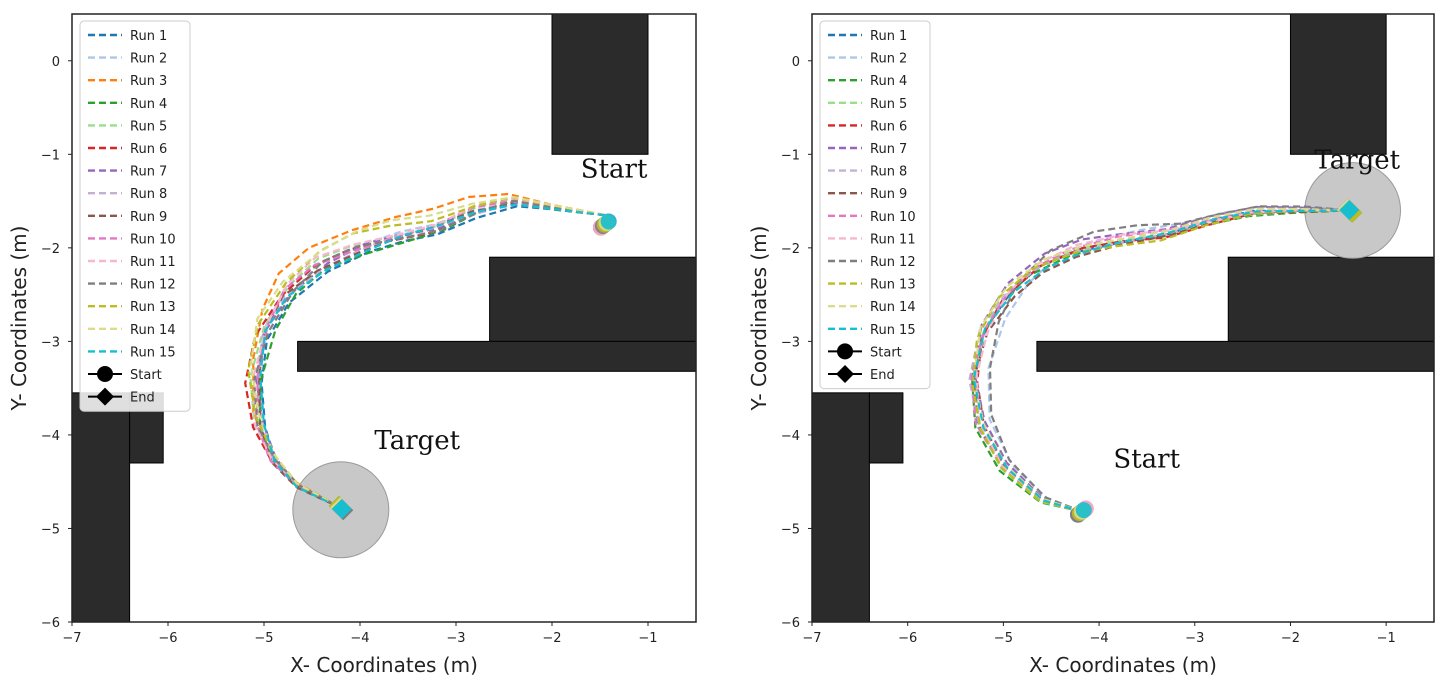  What do you see at coordinates (907, 638) in the screenshot?
I see `x-tick-label: −6` at bounding box center [907, 638].